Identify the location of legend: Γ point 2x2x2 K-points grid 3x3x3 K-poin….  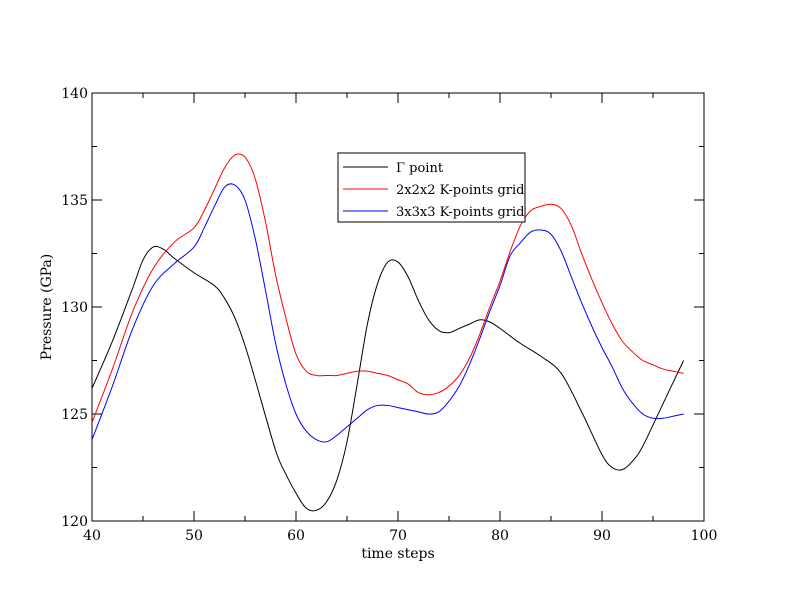
(431, 187).